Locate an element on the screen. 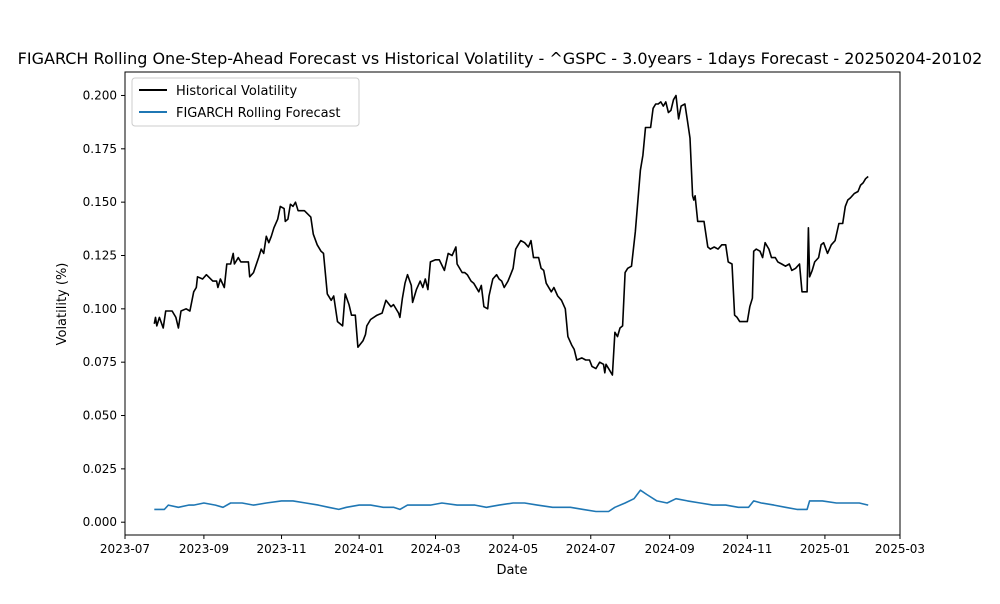  y-tick-label: 0.175 is located at coordinates (100, 149).